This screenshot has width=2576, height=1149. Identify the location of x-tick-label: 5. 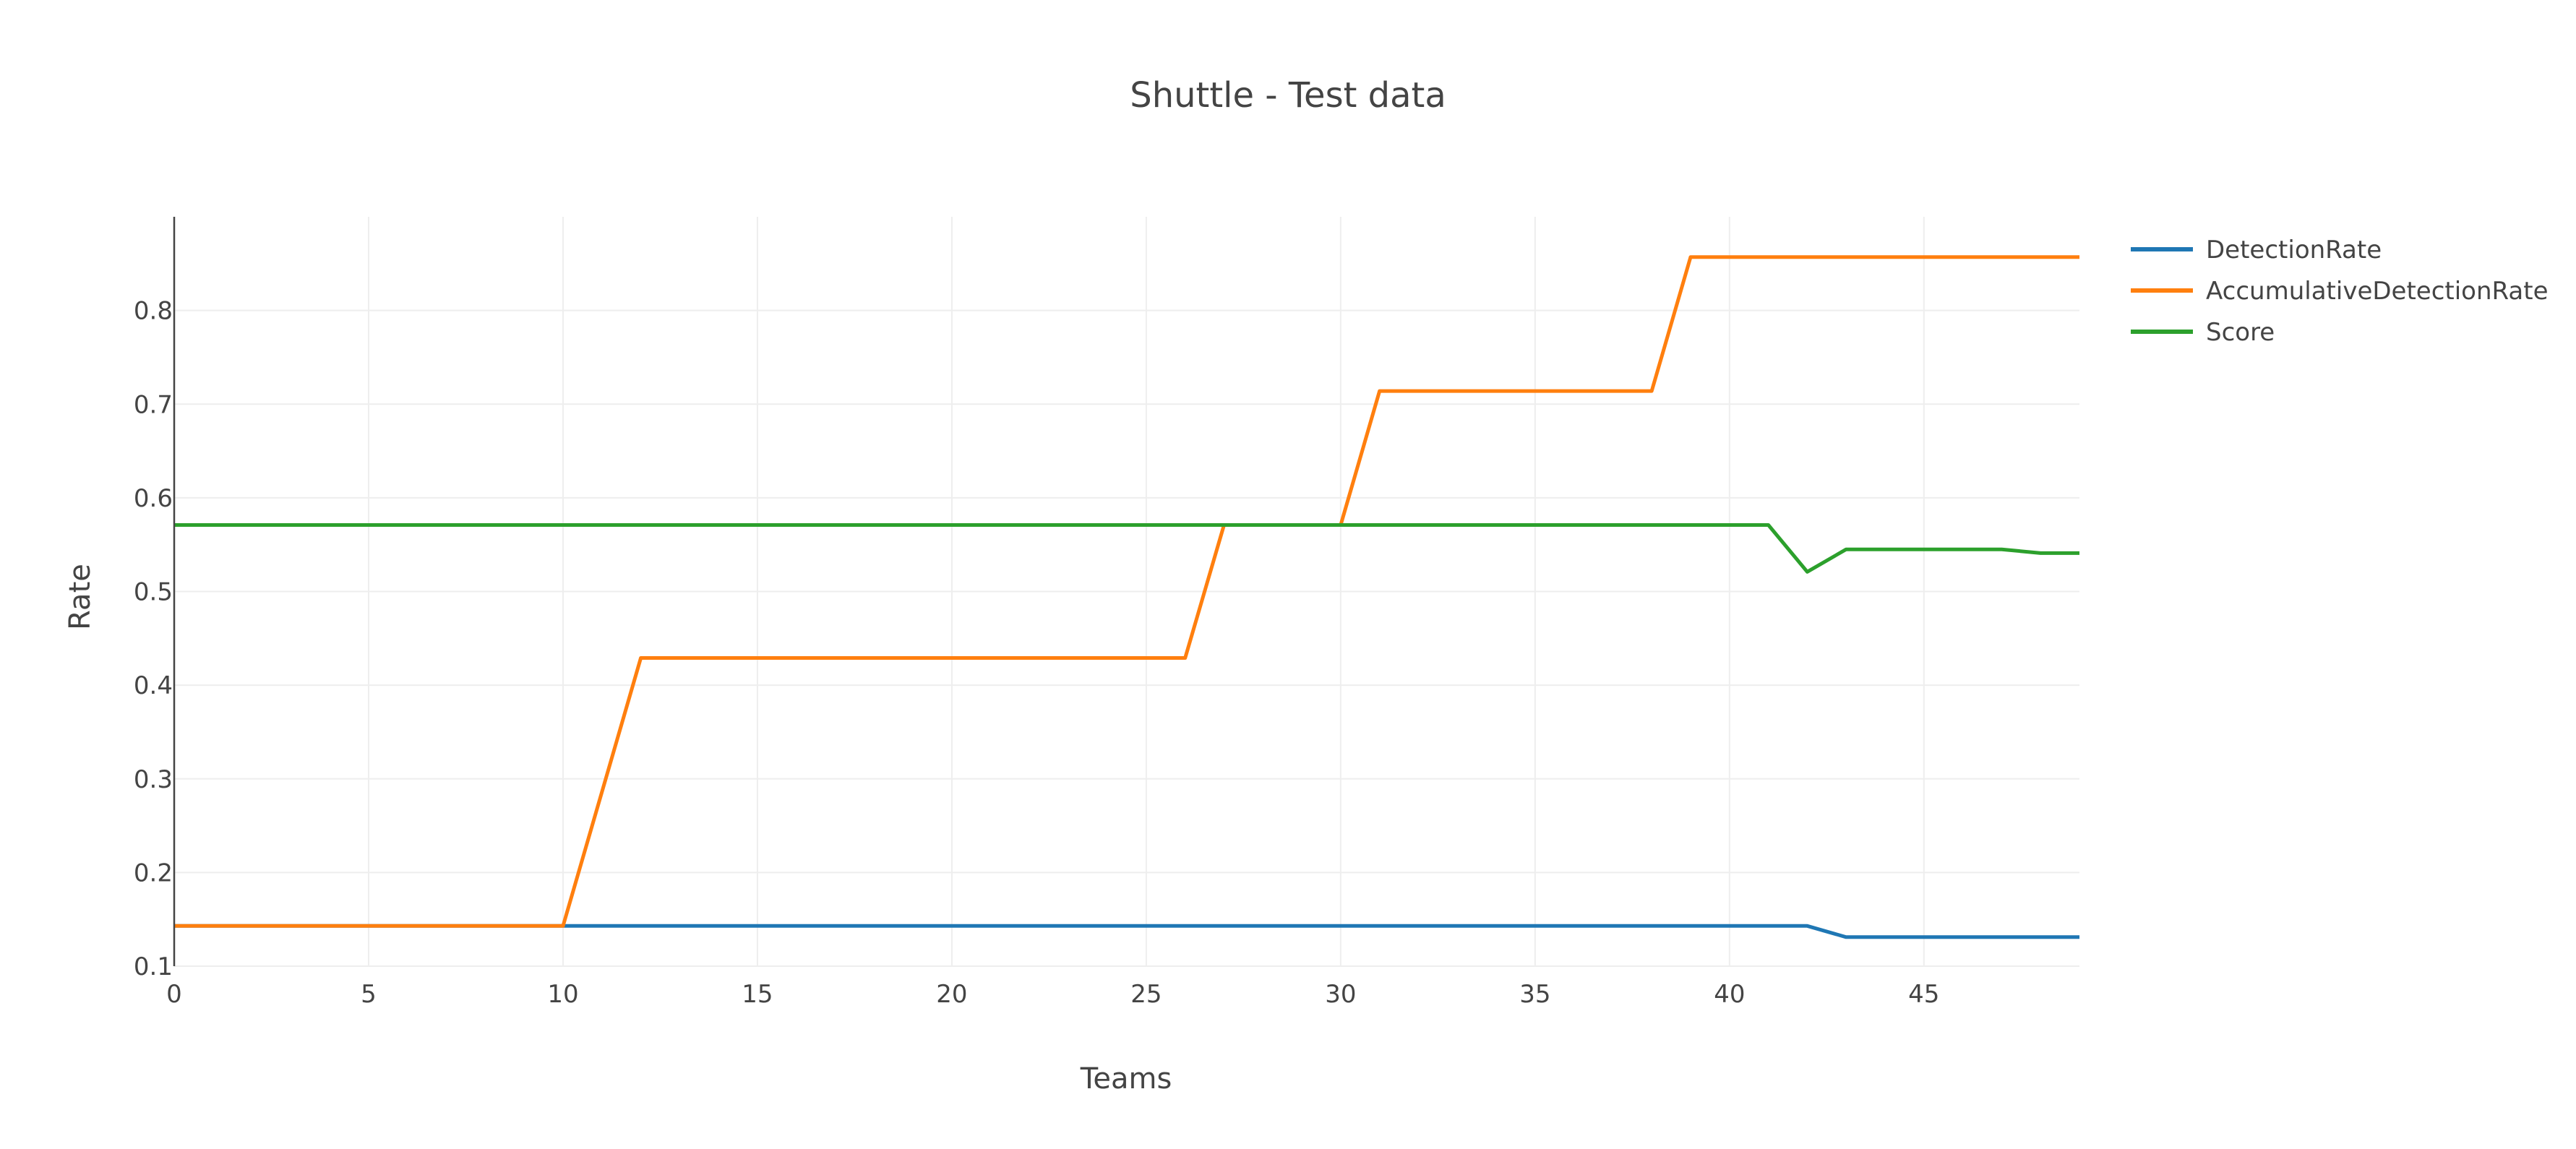
(369, 994).